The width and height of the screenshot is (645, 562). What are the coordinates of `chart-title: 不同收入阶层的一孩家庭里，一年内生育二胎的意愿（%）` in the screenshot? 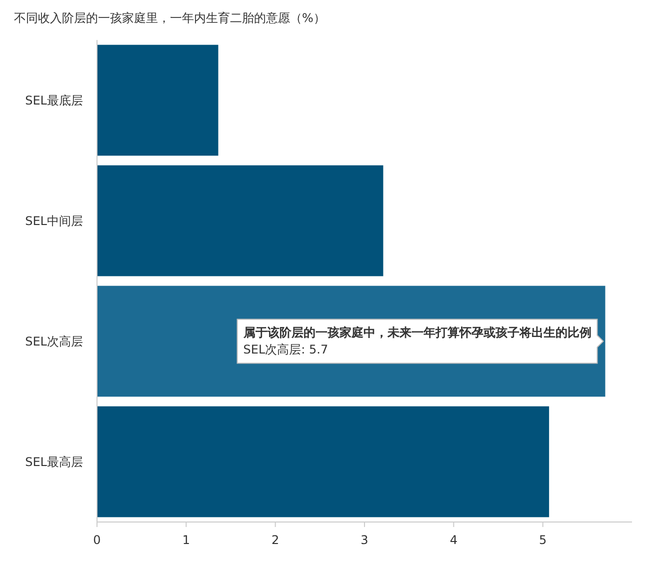 It's located at (170, 18).